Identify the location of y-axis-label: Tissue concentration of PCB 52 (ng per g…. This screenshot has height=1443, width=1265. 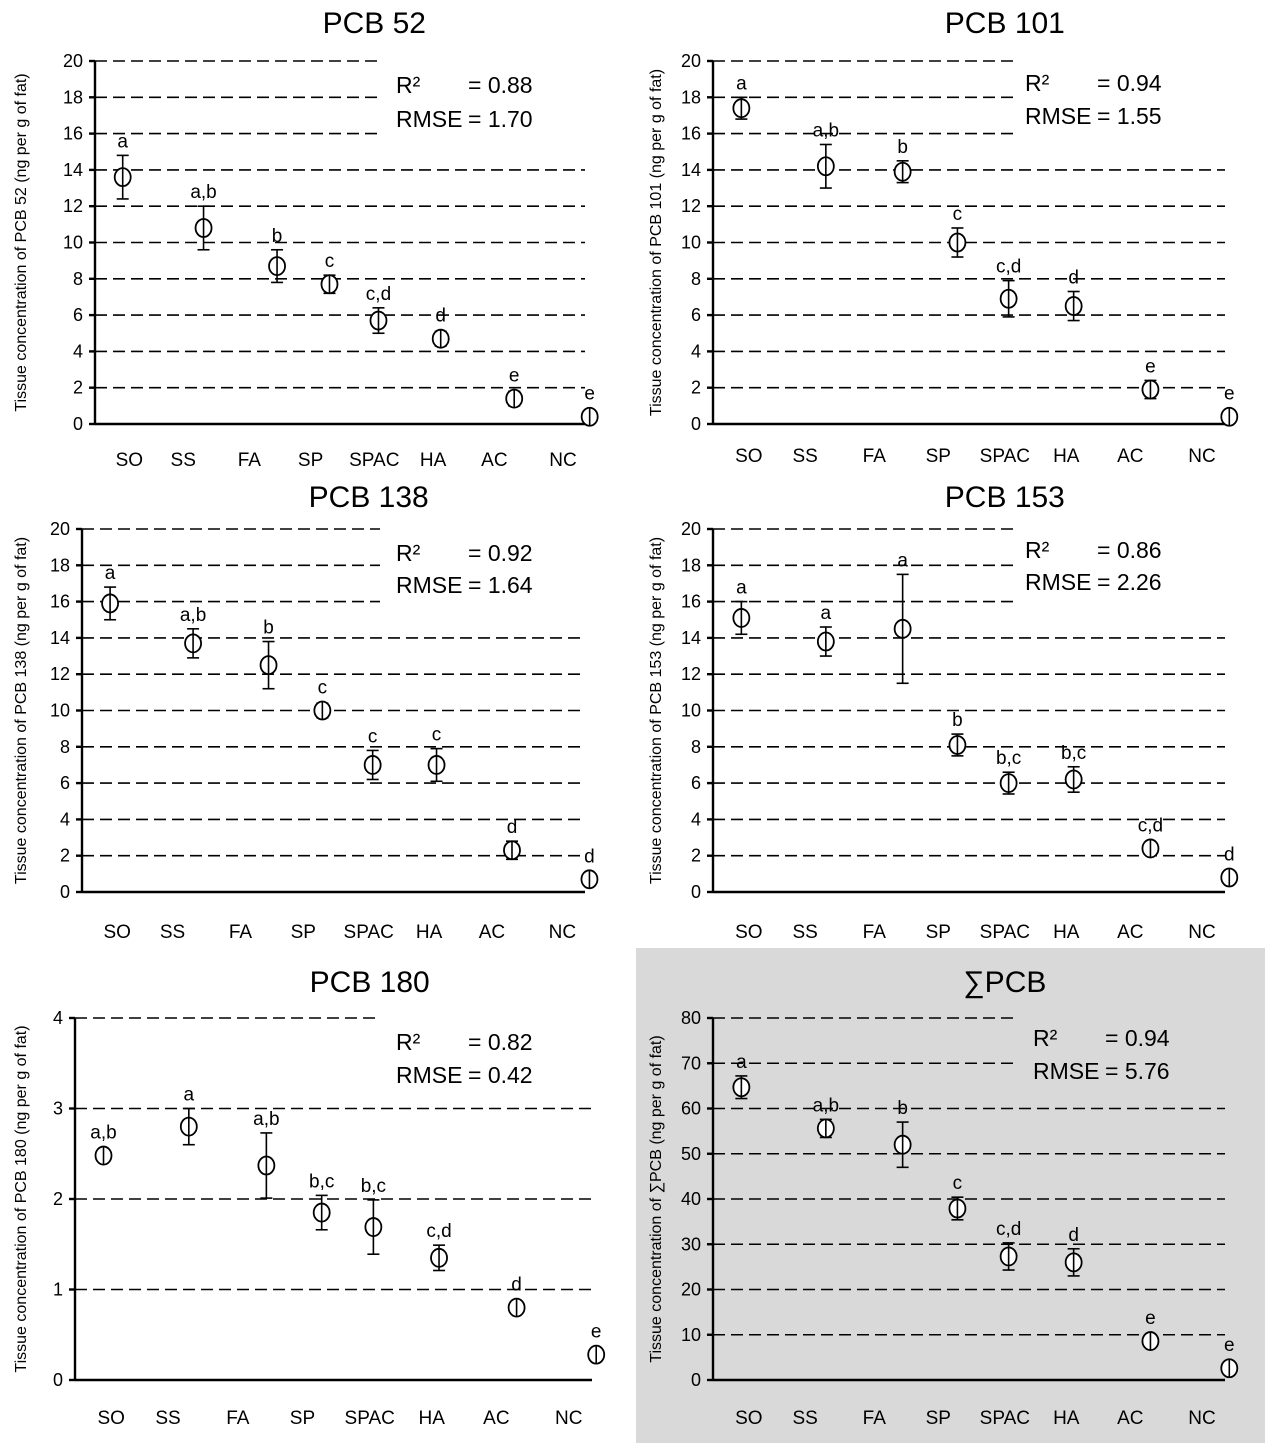
(21, 242).